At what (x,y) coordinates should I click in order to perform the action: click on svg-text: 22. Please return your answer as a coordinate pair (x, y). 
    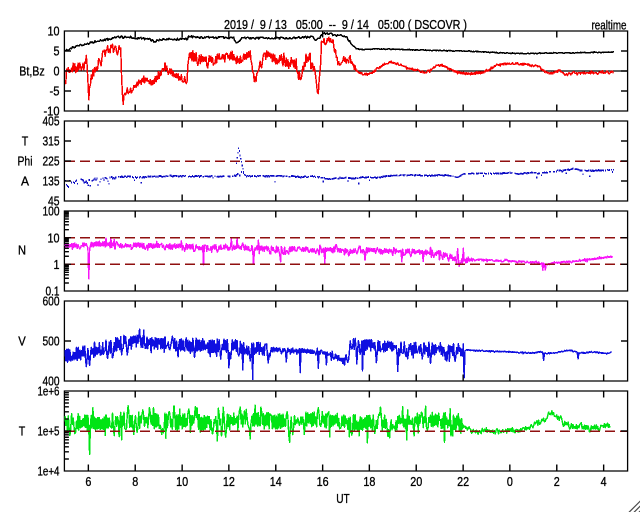
    Looking at the image, I should click on (463, 481).